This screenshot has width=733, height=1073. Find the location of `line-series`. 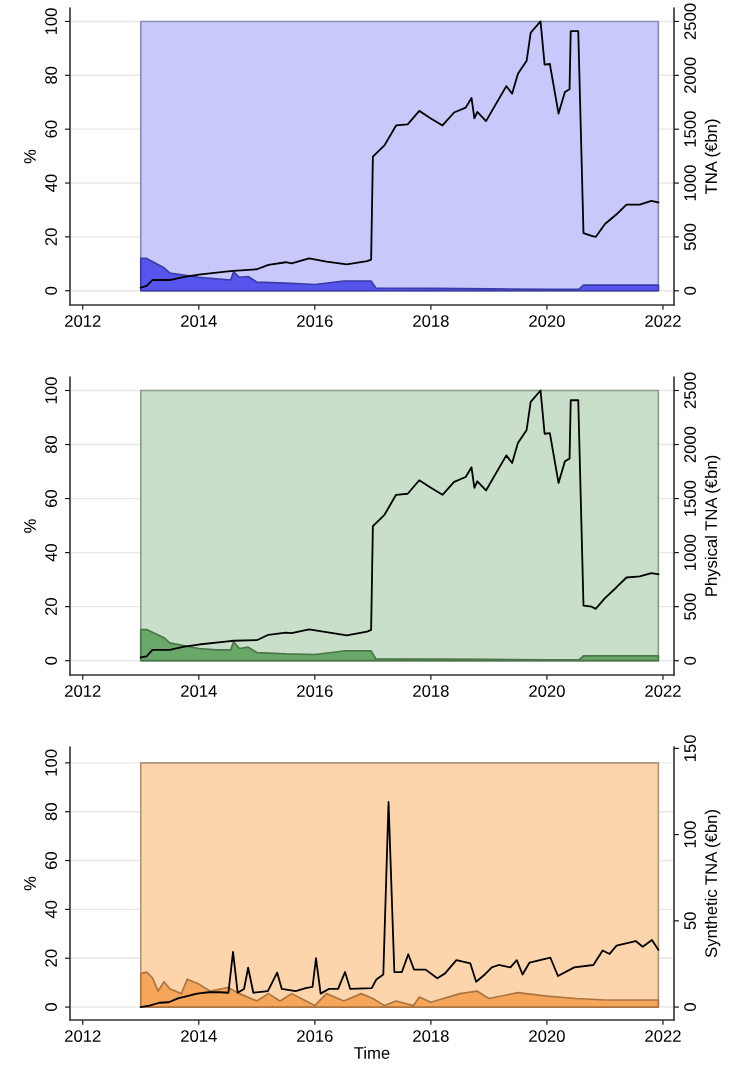

line-series is located at coordinates (399, 904).